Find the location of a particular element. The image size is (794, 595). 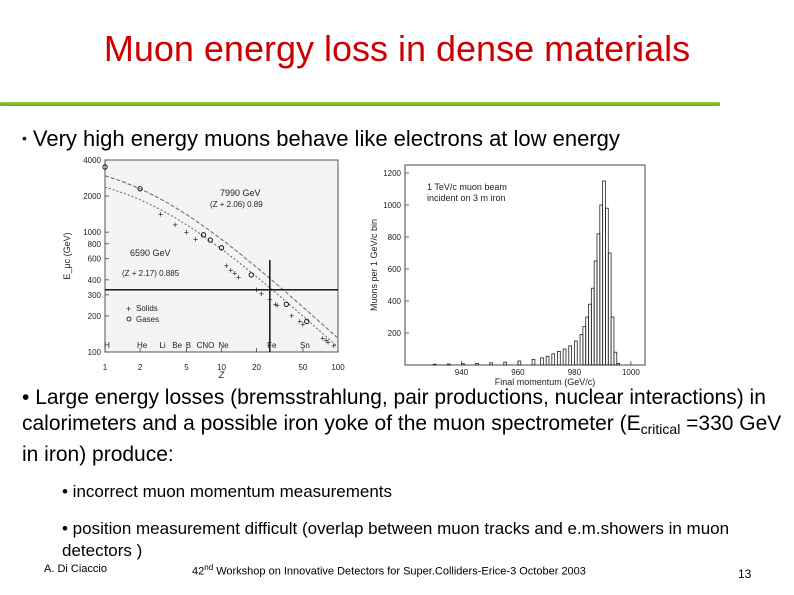

y-tick-label: 2000 is located at coordinates (92, 196).